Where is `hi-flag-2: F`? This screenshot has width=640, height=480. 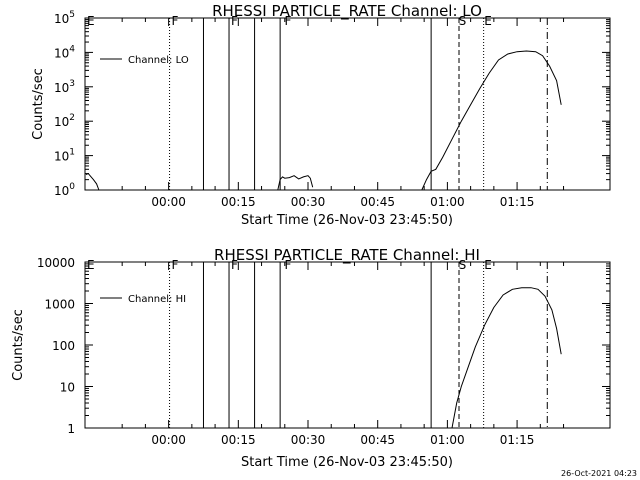
hi-flag-2: F is located at coordinates (234, 265).